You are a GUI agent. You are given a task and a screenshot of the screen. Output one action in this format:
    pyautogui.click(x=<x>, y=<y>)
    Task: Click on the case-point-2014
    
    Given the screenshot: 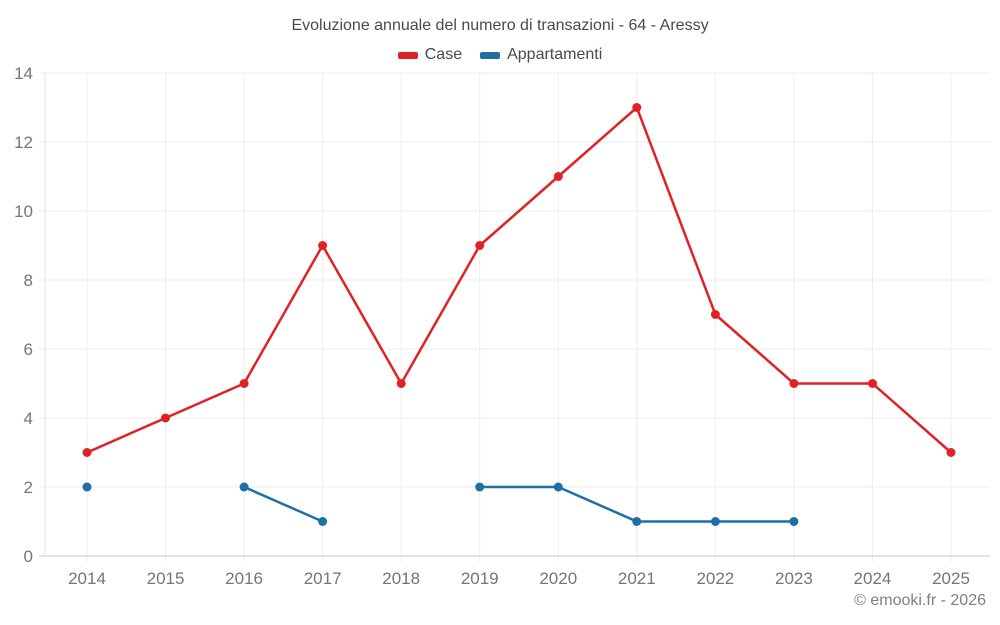 What is the action you would take?
    pyautogui.click(x=87, y=452)
    